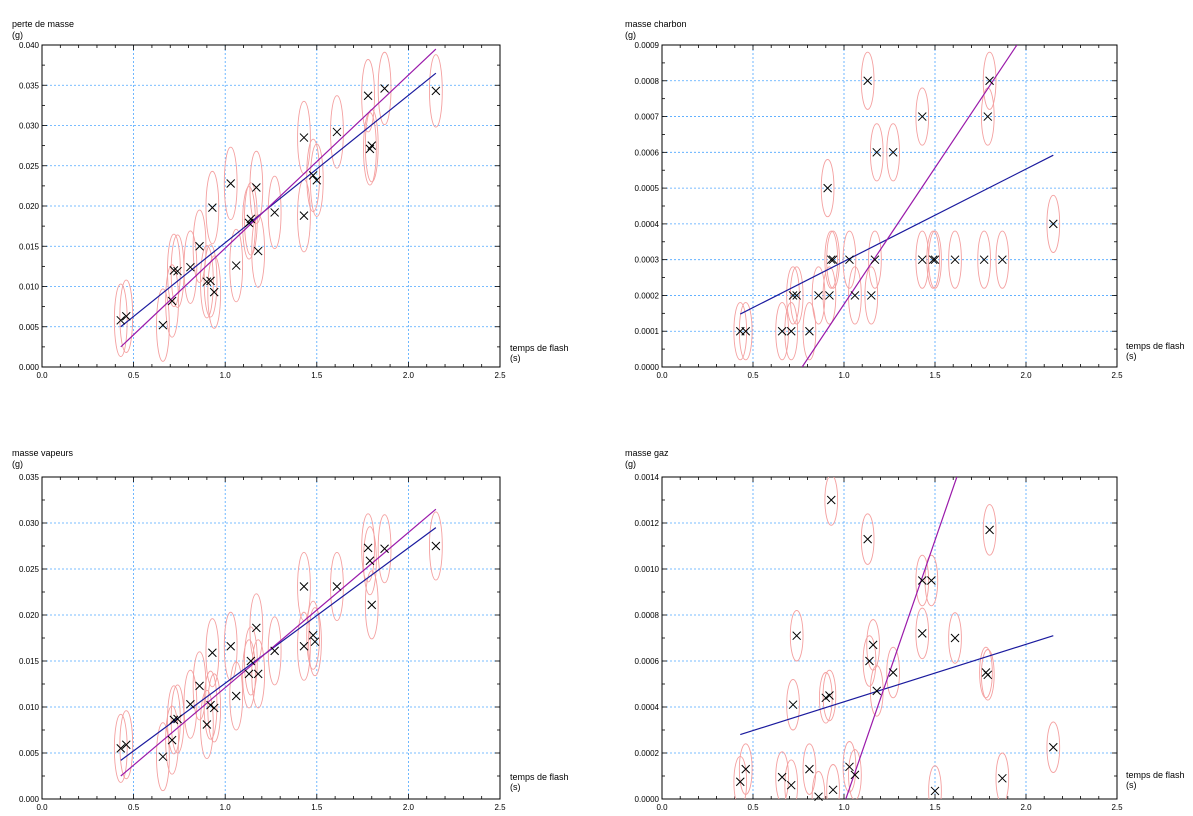  I want to click on y-tick-label: 0.030, so click(29, 523).